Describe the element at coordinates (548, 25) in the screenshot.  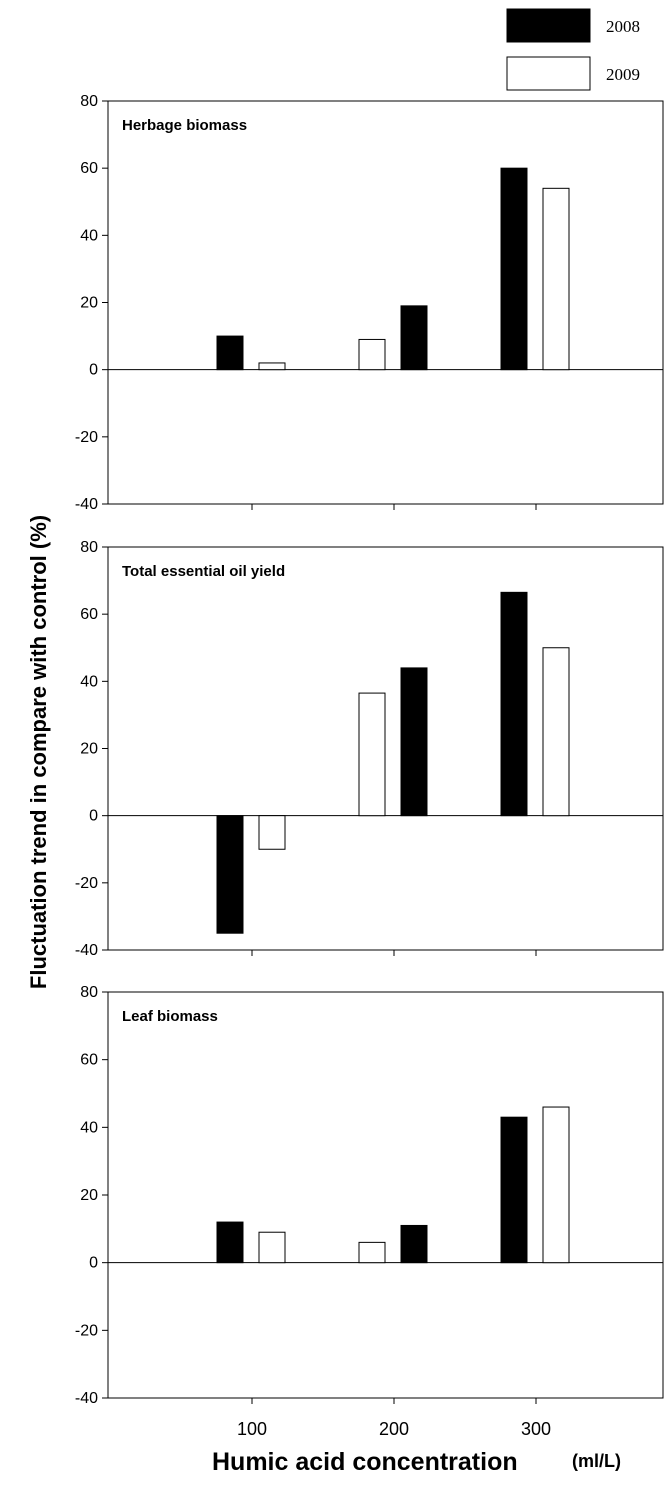
I see `legend-swatch-2008` at that location.